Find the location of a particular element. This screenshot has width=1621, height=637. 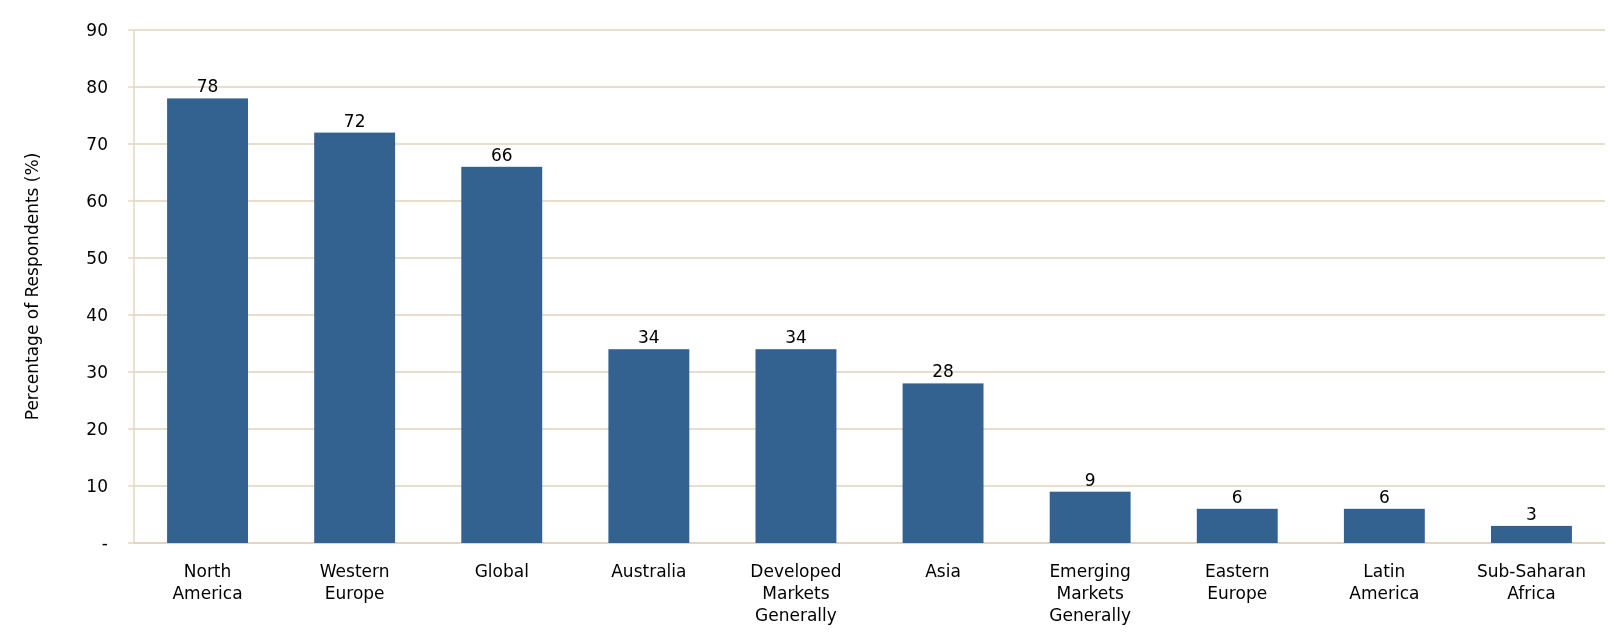

x-tick-label: Emerging Markets Generally is located at coordinates (1090, 593).